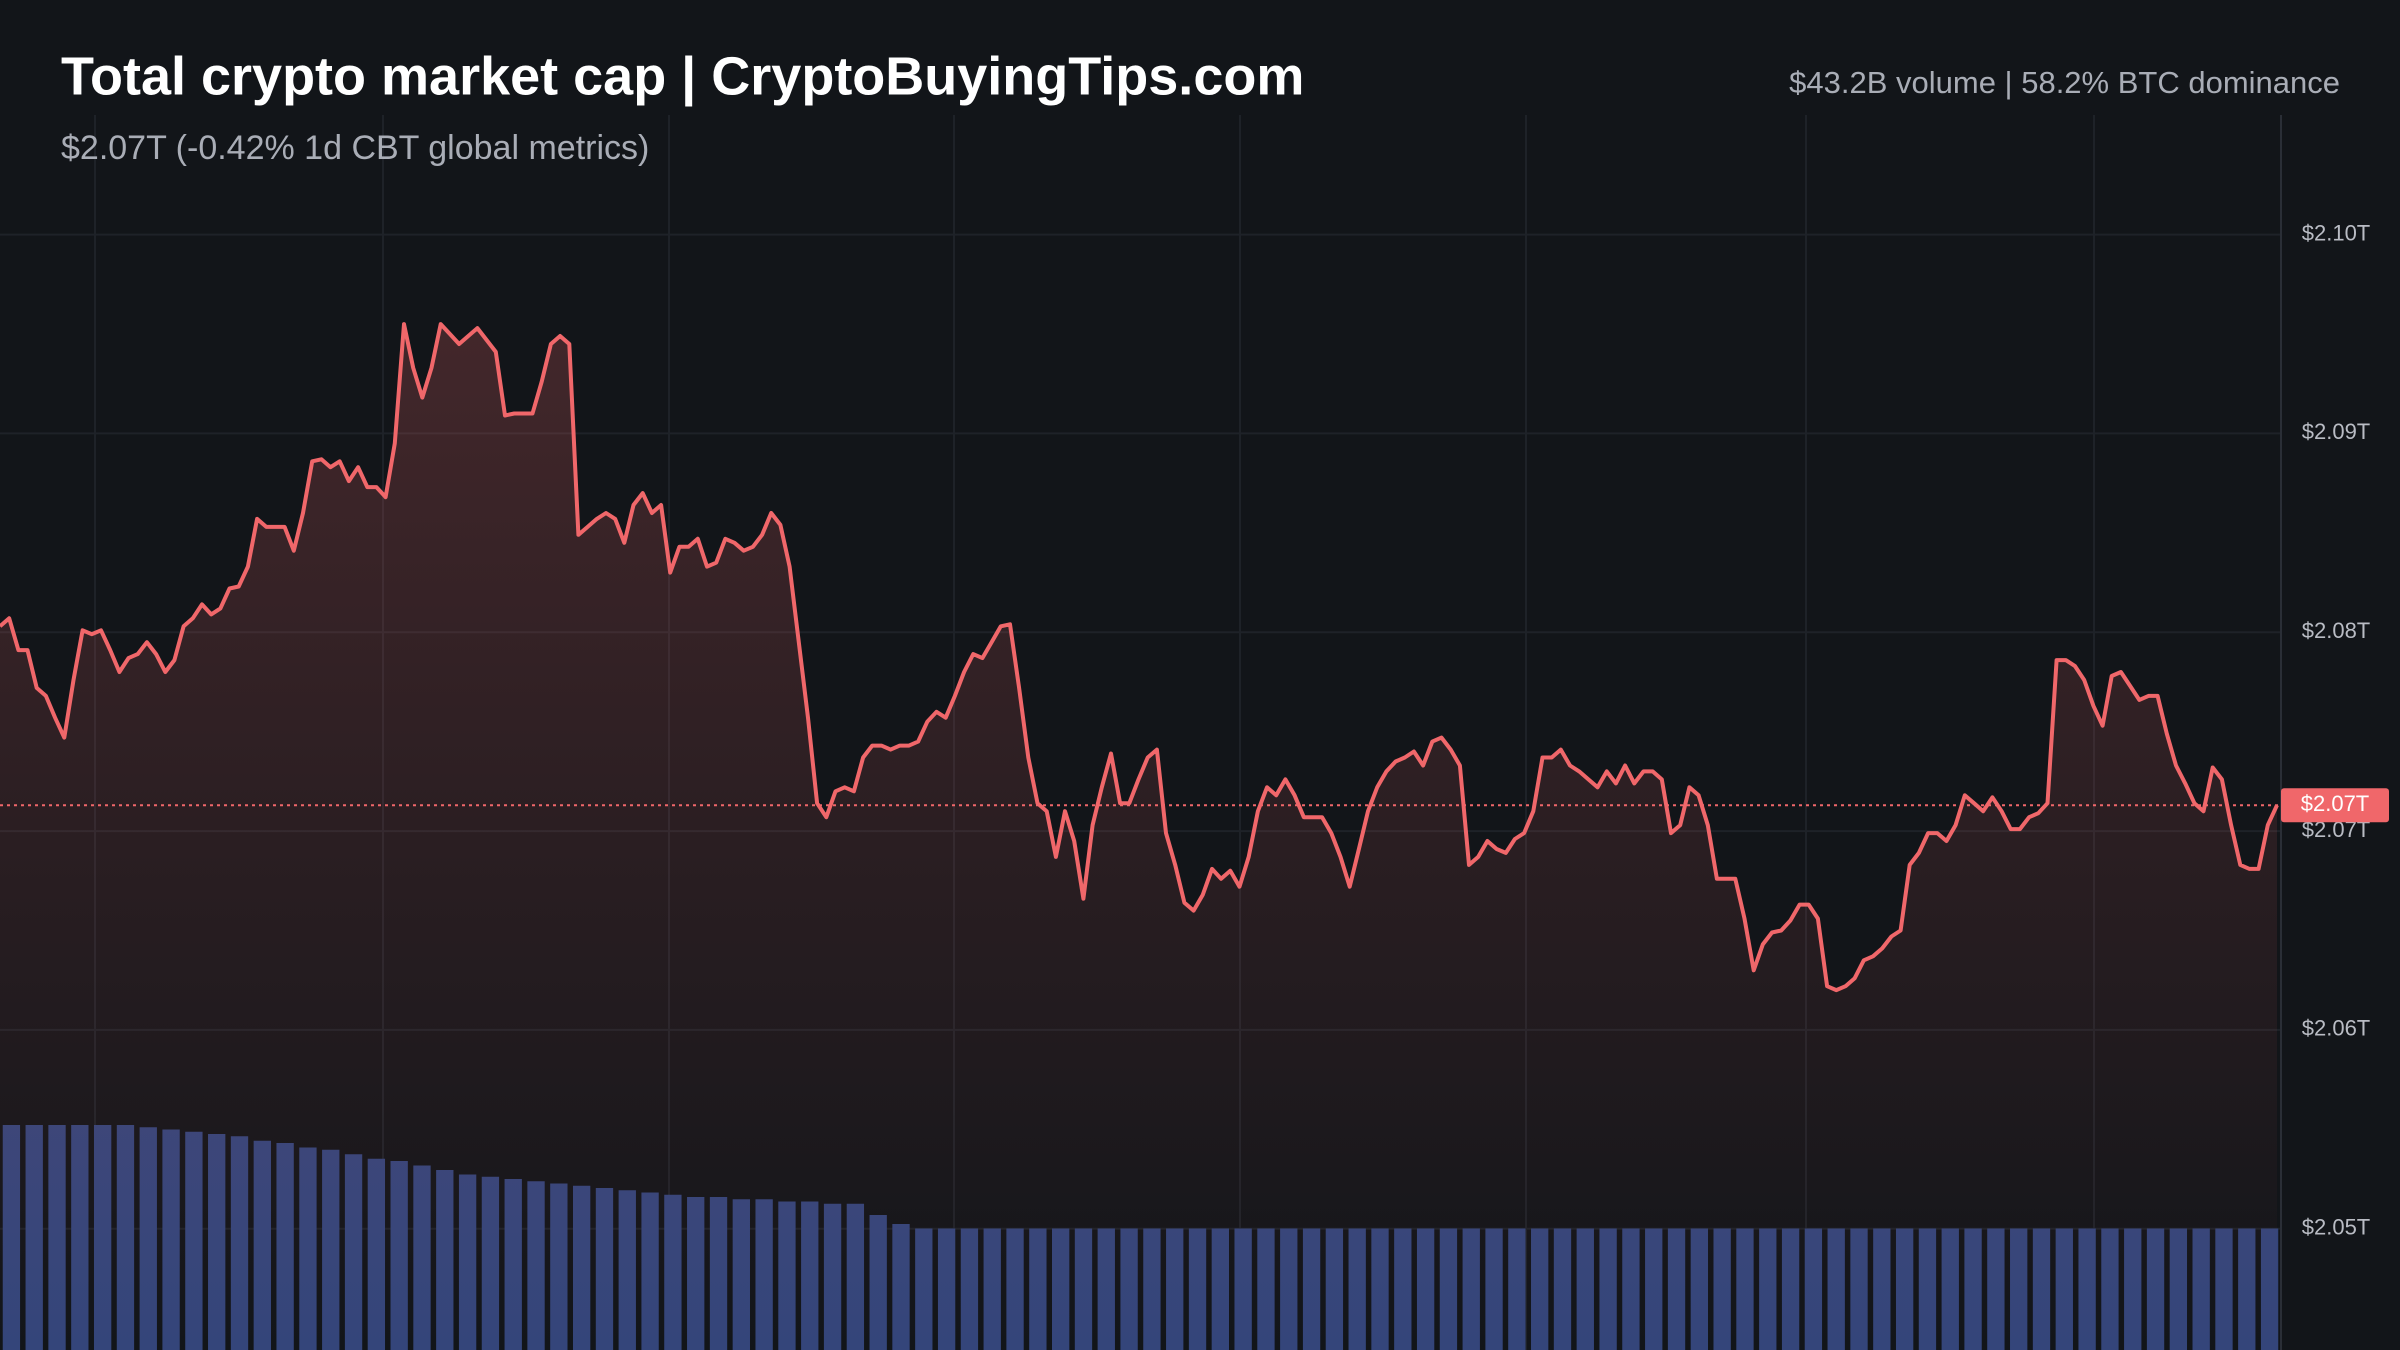 This screenshot has width=2400, height=1350. Describe the element at coordinates (2336, 232) in the screenshot. I see `y-tick-label: $2.10T` at that location.